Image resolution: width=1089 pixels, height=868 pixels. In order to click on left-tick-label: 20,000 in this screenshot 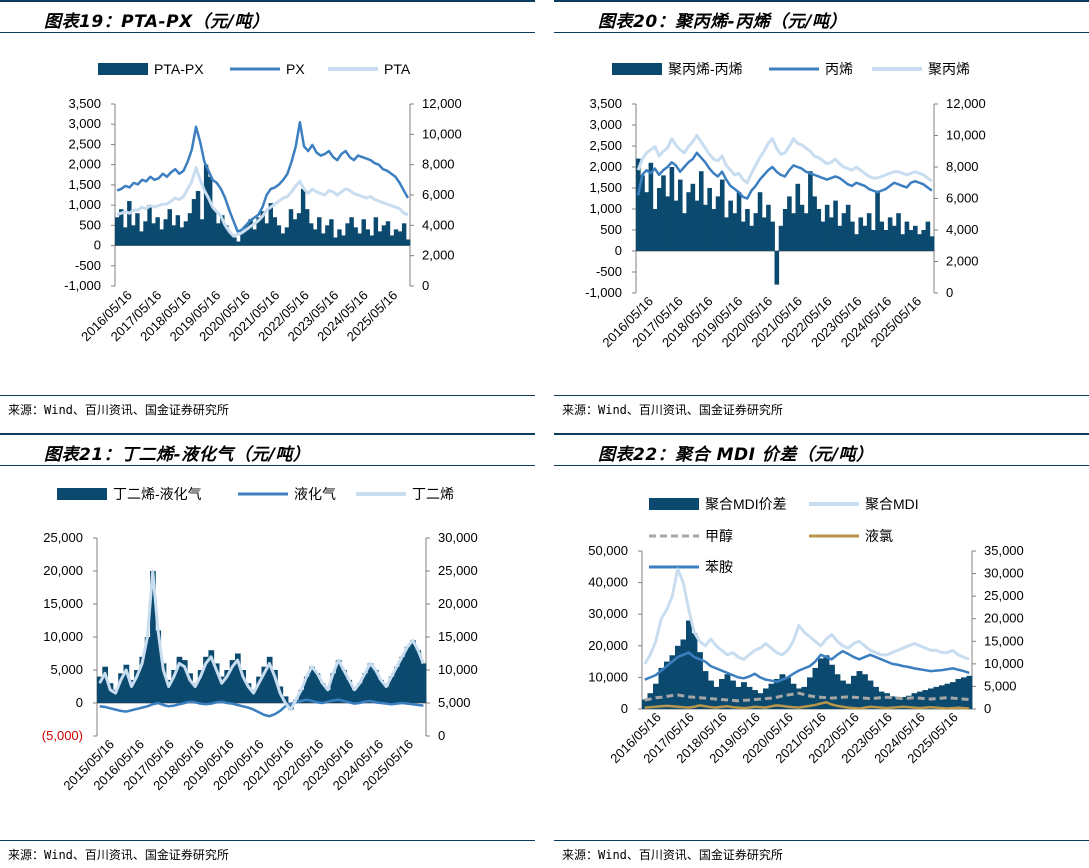, I will do `click(63, 570)`.